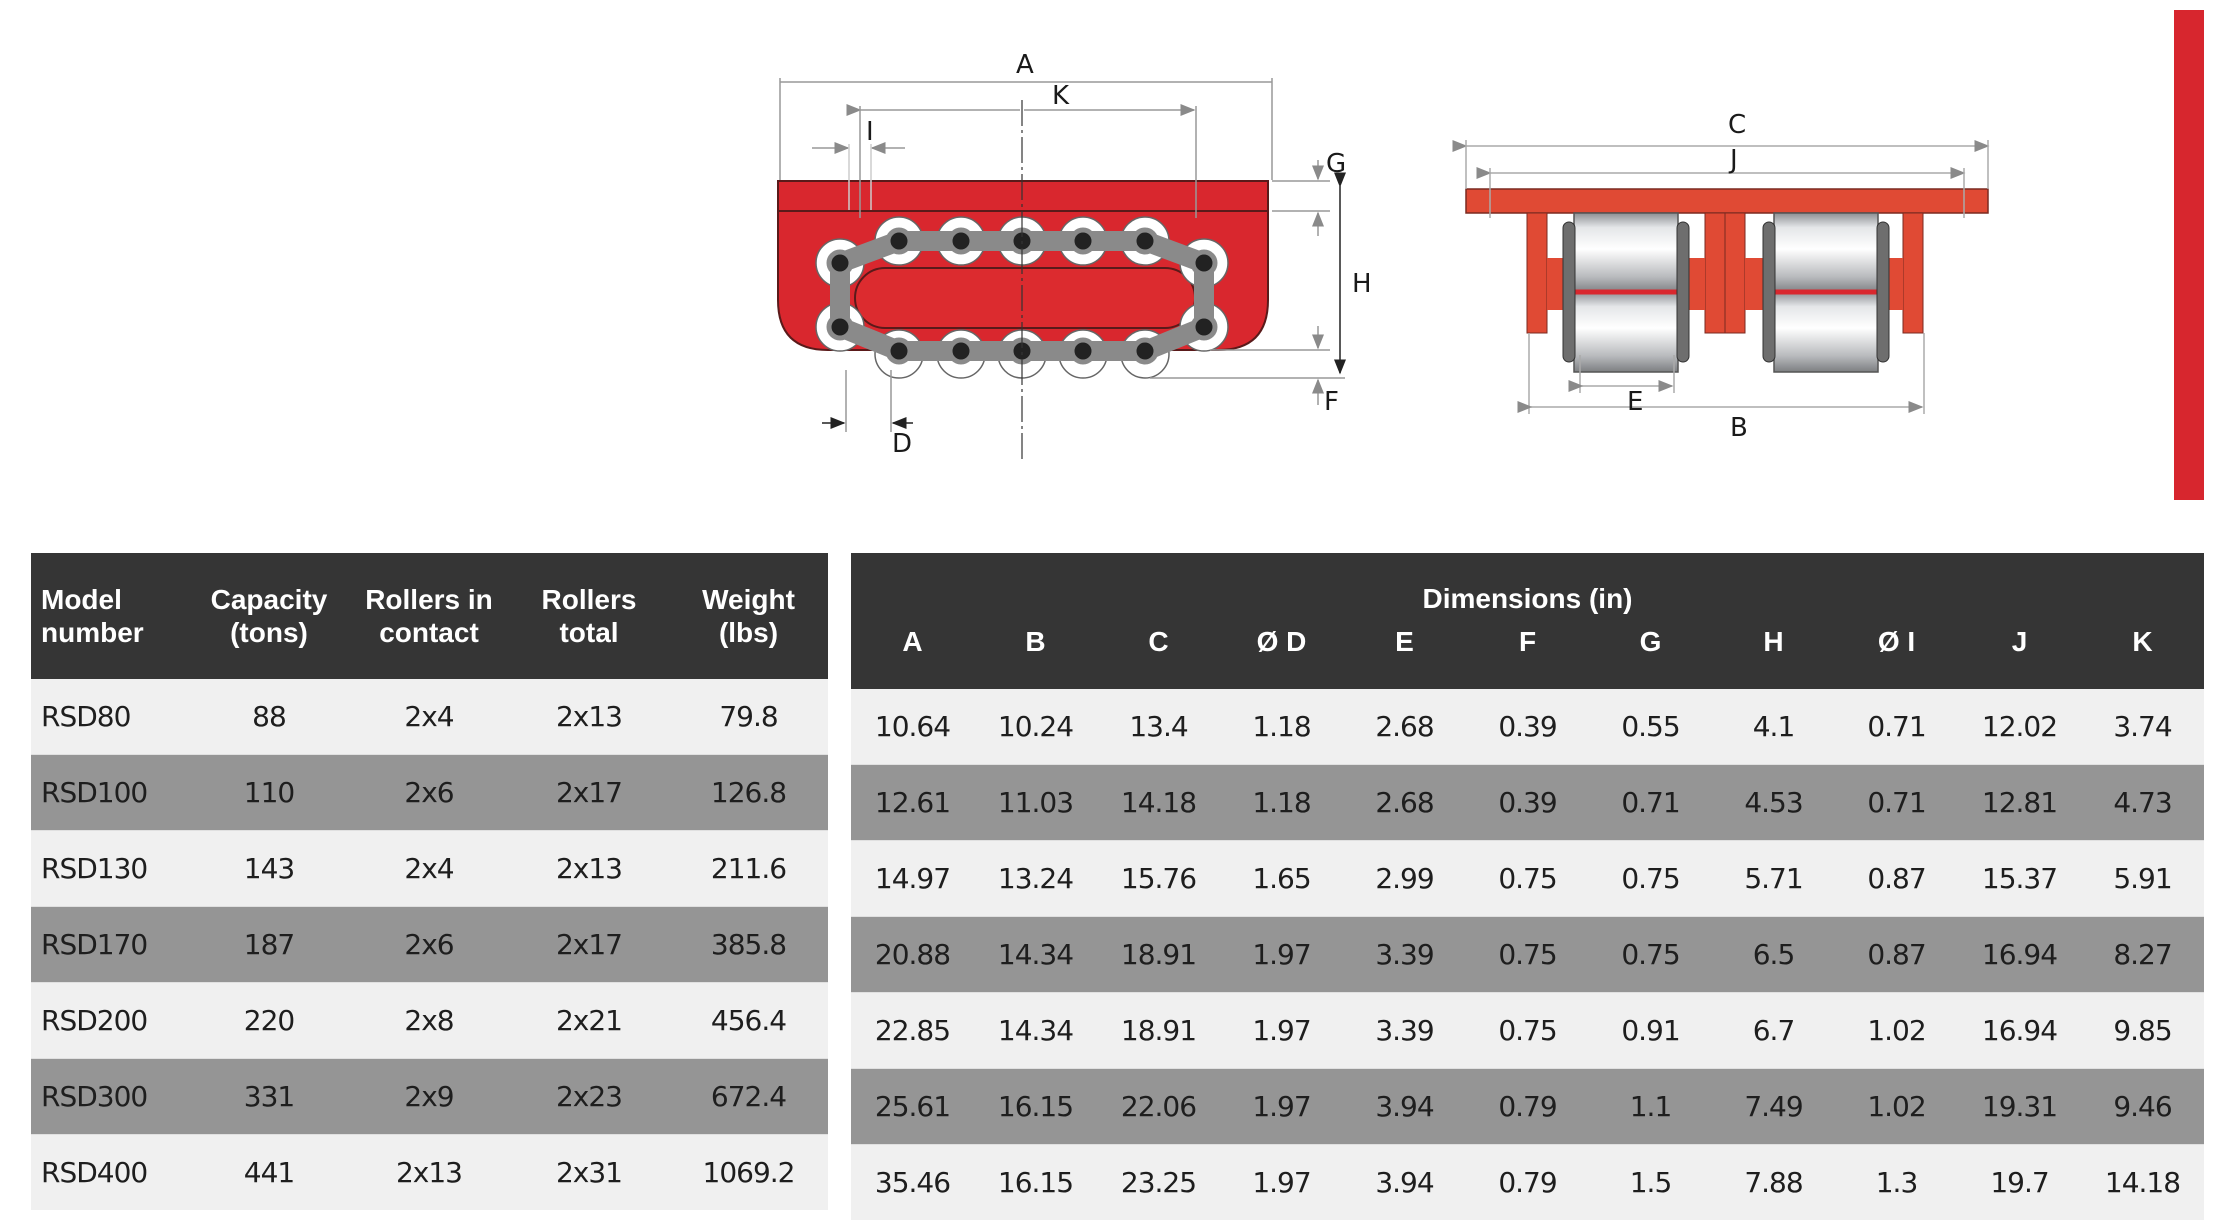 This screenshot has height=1232, width=2234. What do you see at coordinates (1650, 654) in the screenshot?
I see `header-dim-6: G` at bounding box center [1650, 654].